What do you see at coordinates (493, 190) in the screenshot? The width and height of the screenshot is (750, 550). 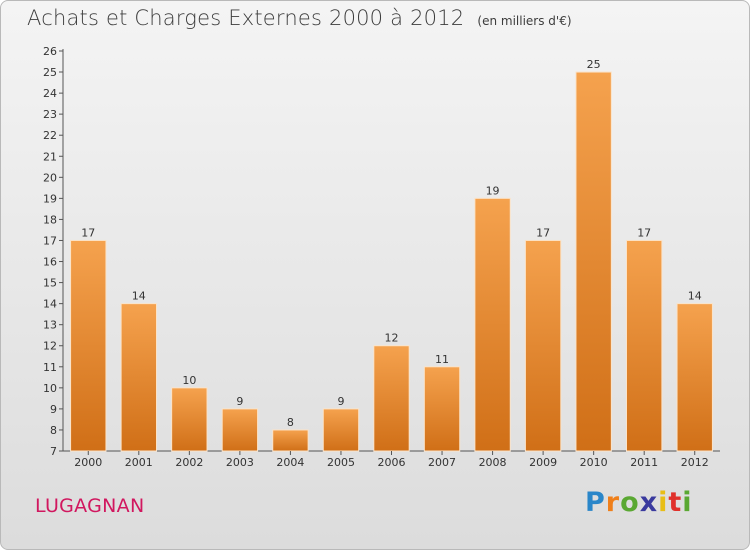 I see `data-label: 19` at bounding box center [493, 190].